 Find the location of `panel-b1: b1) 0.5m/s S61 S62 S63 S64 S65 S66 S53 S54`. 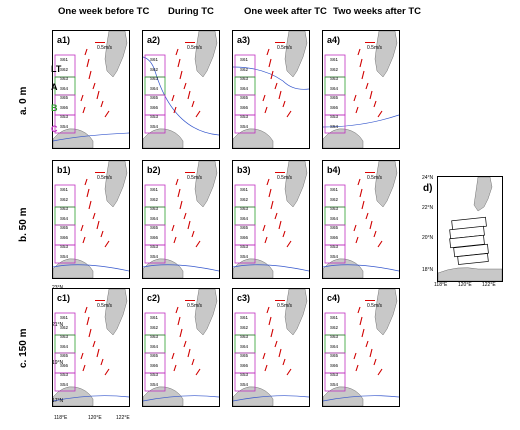

panel-b1: b1) 0.5m/s S61 S62 S63 S64 S65 S66 S53 S54 is located at coordinates (91, 219).